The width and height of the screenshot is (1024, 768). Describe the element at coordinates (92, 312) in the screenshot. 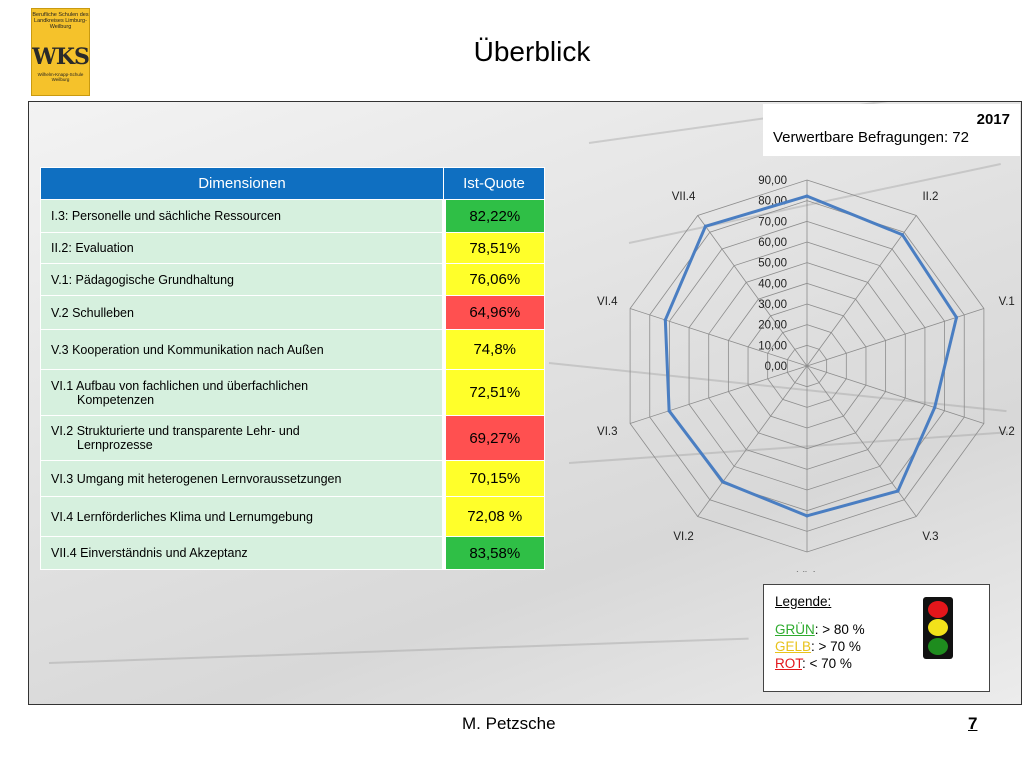

I see `dimension-label: V.2 Schulleben` at that location.